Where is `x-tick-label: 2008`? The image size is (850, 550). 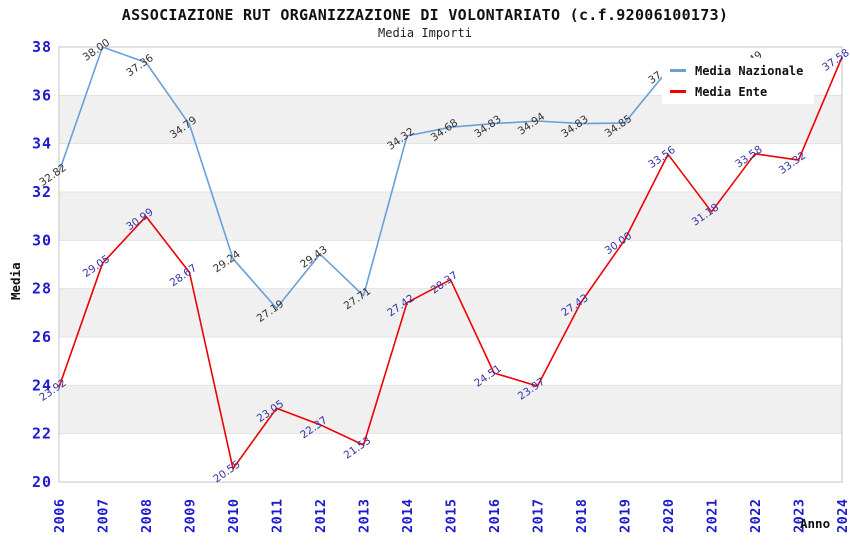
x-tick-label: 2008 is located at coordinates (147, 515).